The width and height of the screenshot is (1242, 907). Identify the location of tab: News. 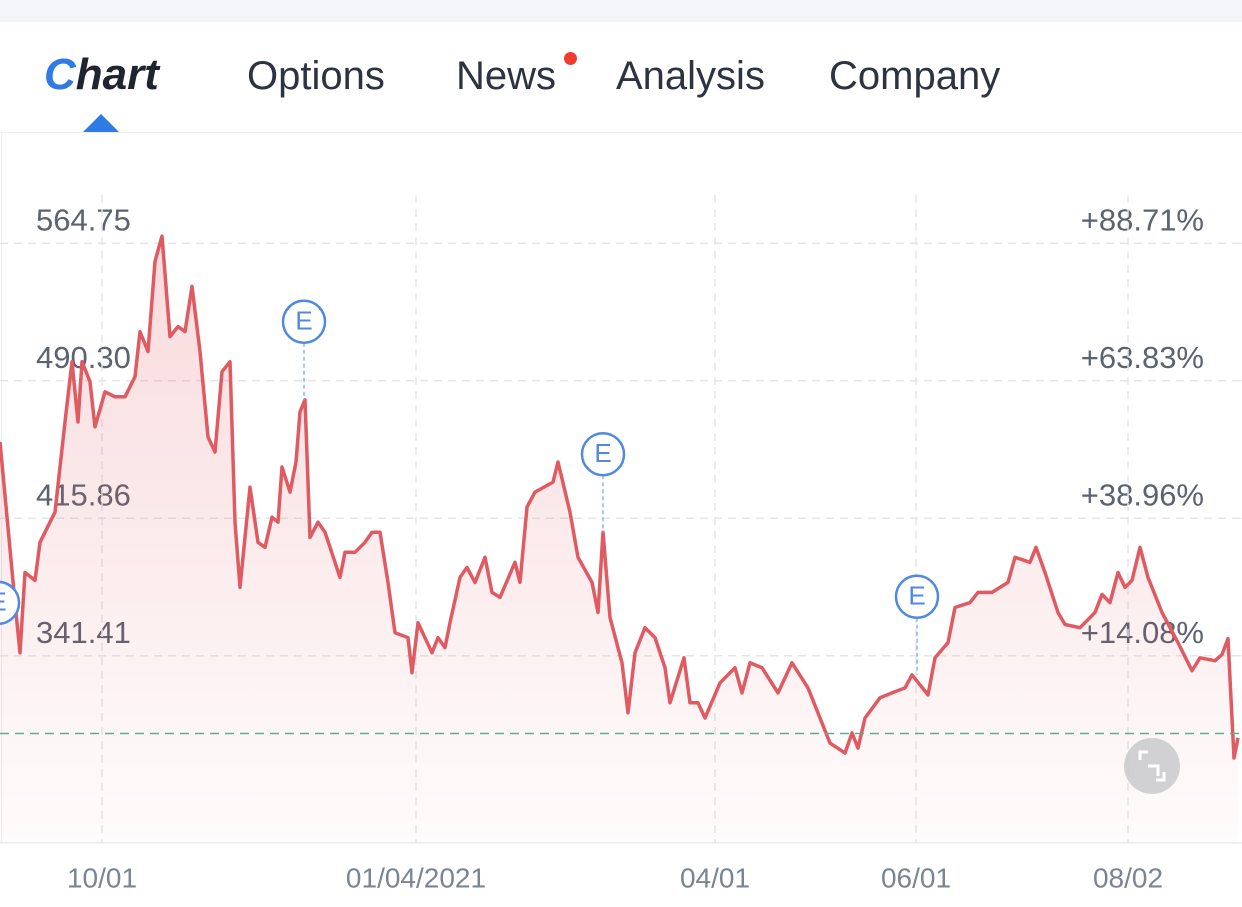
(506, 76).